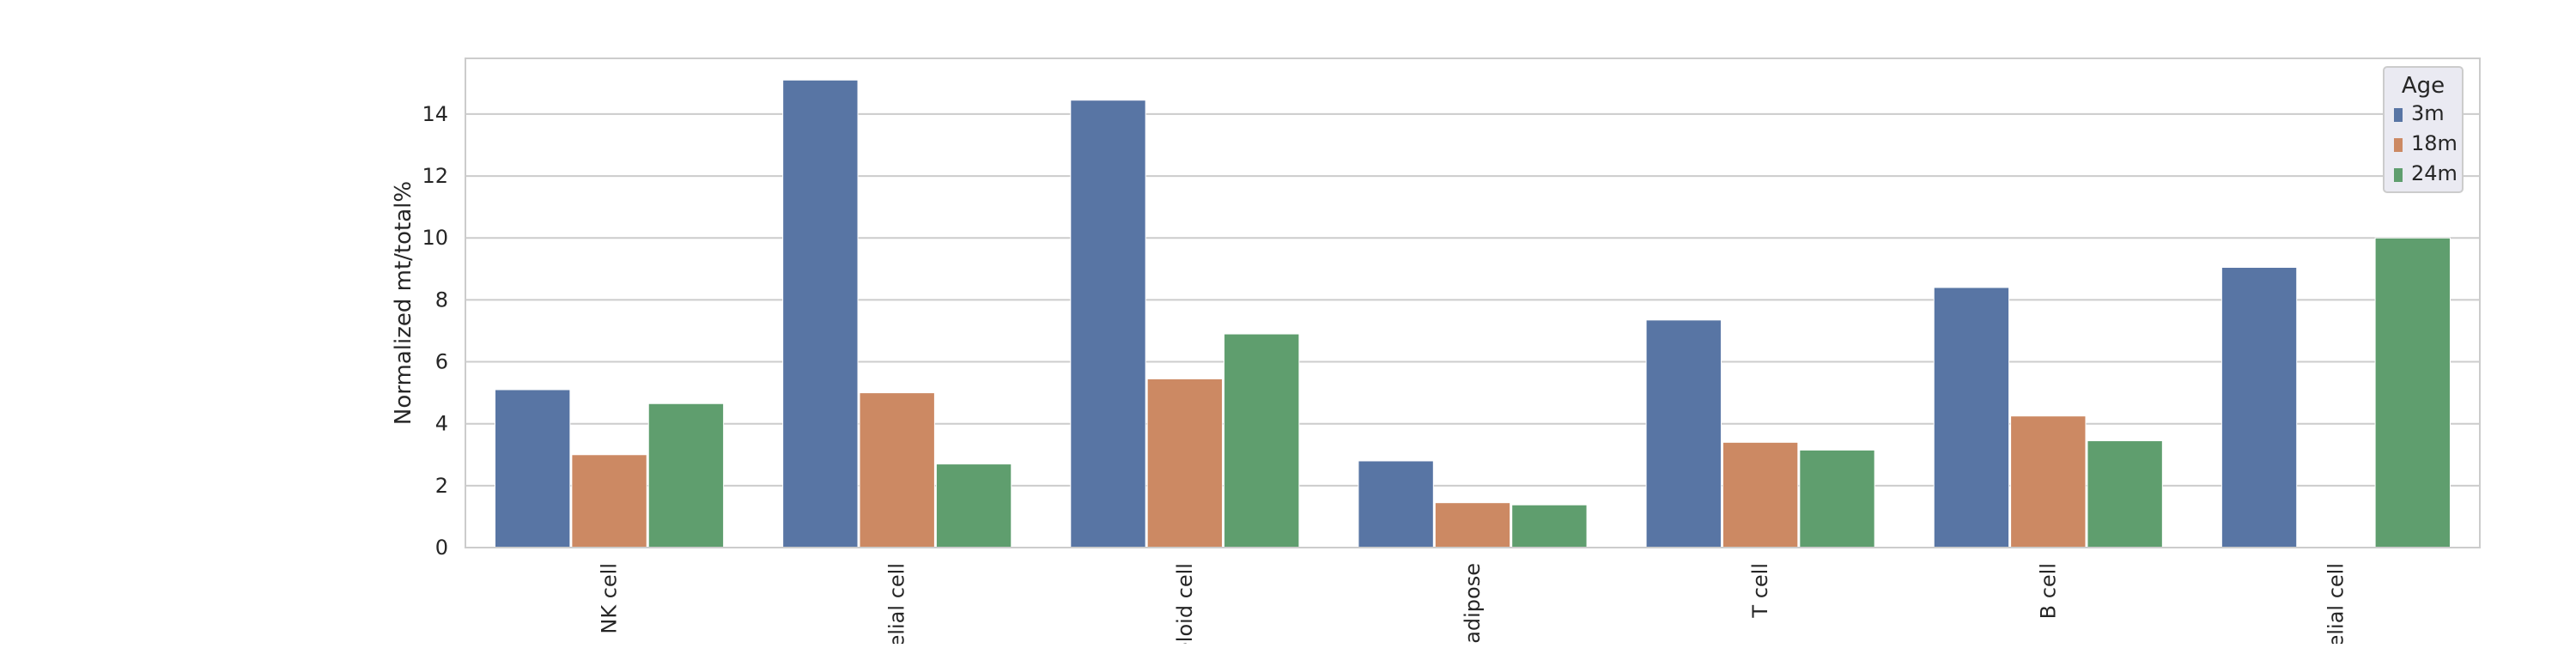 The width and height of the screenshot is (2576, 648). Describe the element at coordinates (441, 362) in the screenshot. I see `y-tick-label: 6` at that location.